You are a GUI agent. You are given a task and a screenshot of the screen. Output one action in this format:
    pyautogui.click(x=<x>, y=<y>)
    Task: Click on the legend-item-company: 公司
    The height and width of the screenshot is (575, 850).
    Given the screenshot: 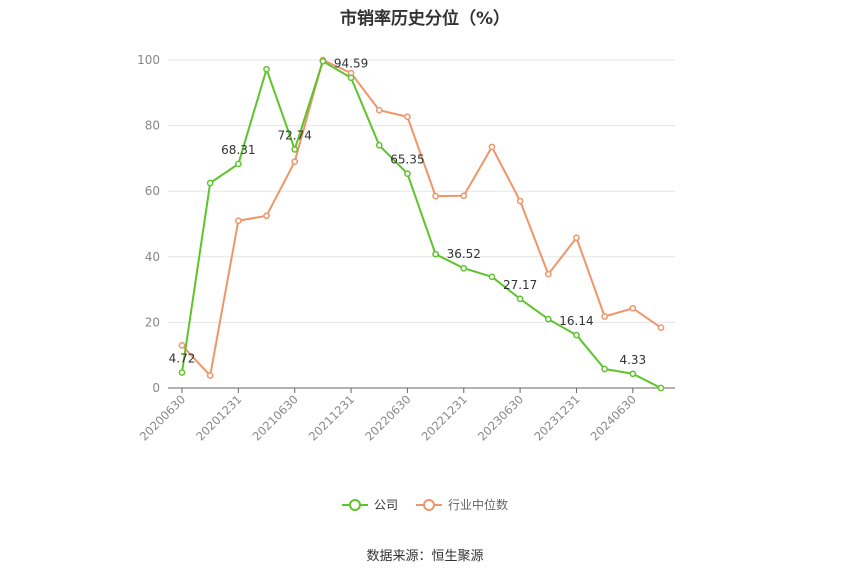 What is the action you would take?
    pyautogui.click(x=369, y=504)
    